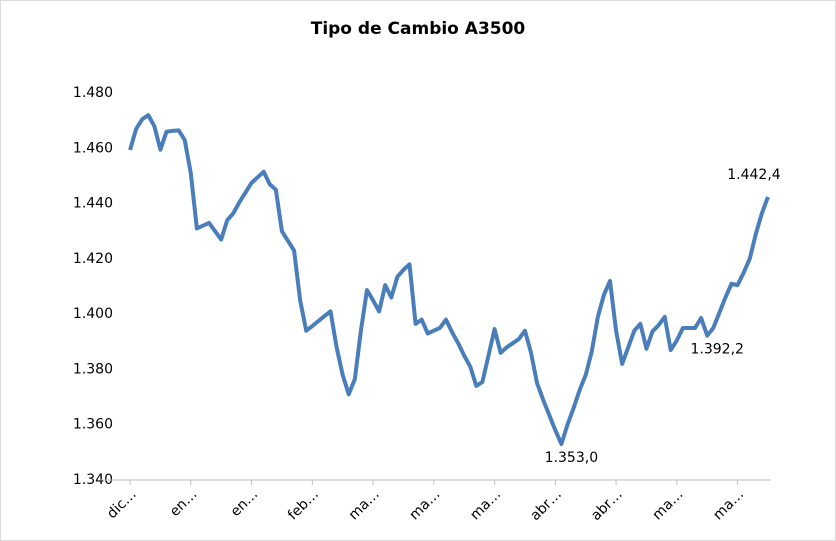 This screenshot has width=836, height=541. I want to click on y-tick-label: 1.360, so click(93, 425).